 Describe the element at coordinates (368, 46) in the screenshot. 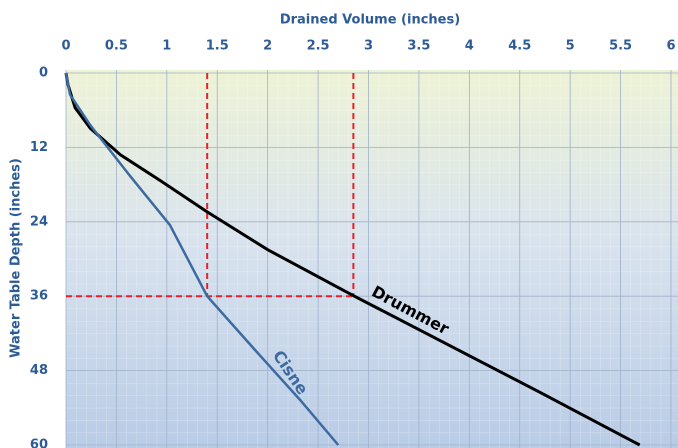

I see `x-tick-label: 3` at that location.